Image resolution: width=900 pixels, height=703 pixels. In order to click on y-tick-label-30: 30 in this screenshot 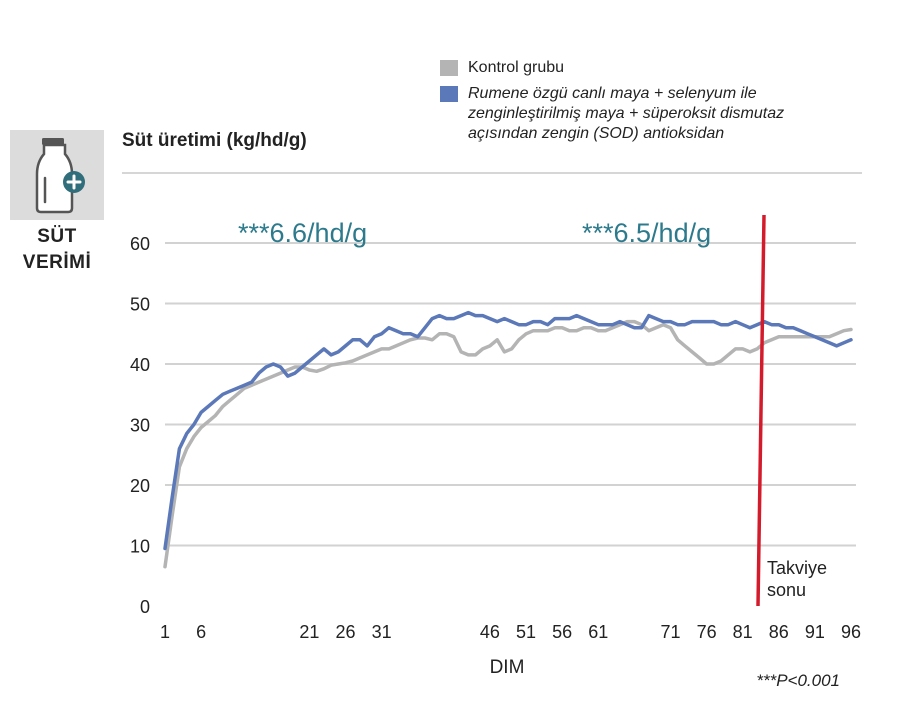, I will do `click(140, 426)`.